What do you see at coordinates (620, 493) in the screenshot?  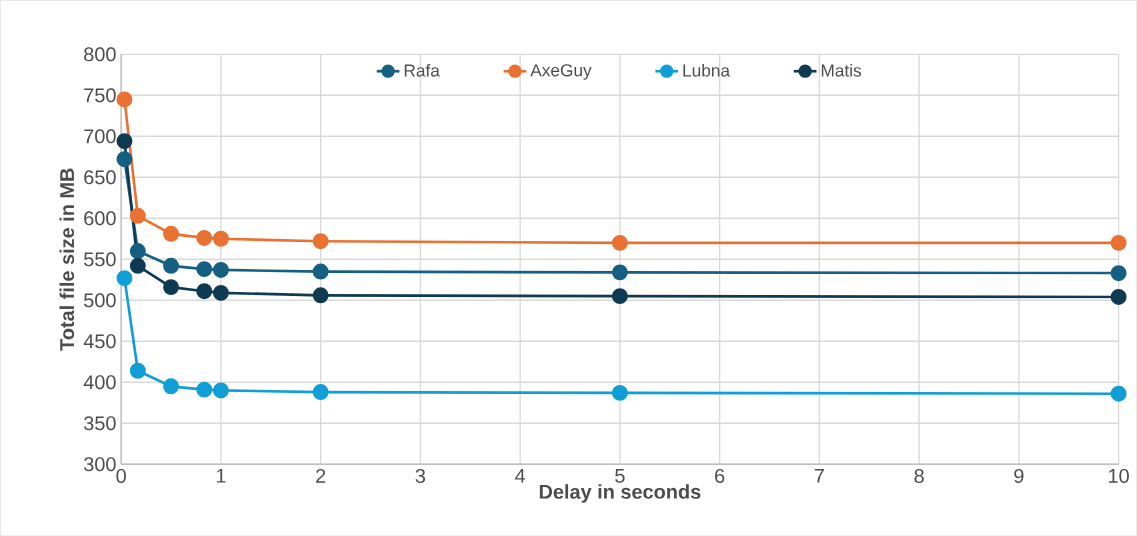 I see `x-axis-title: Delay in seconds` at bounding box center [620, 493].